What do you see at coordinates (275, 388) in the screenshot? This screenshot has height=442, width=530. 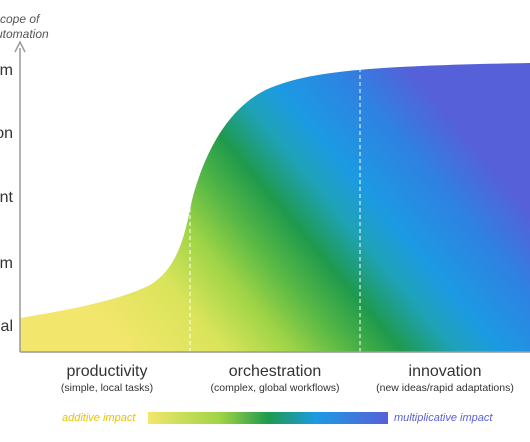 I see `phase-description: (complex, global workflows)` at bounding box center [275, 388].